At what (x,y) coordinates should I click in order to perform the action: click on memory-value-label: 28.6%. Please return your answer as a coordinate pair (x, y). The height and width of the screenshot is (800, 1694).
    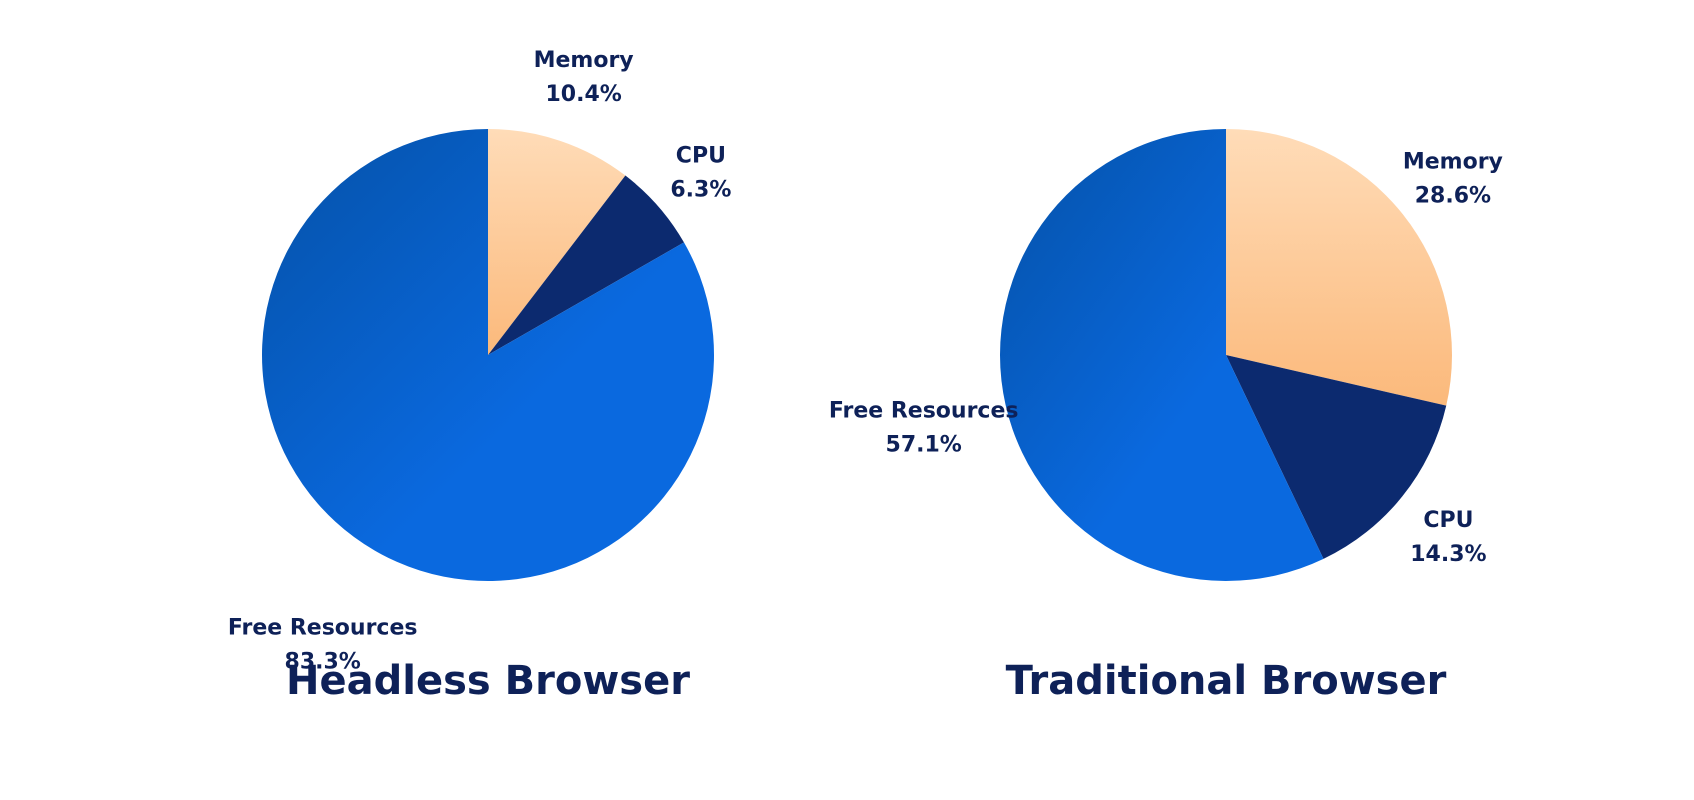
    Looking at the image, I should click on (1453, 195).